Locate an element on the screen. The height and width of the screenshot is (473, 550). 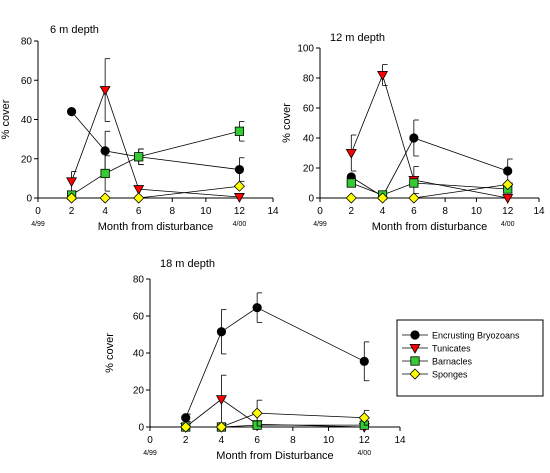
legend-box is located at coordinates (470, 358).